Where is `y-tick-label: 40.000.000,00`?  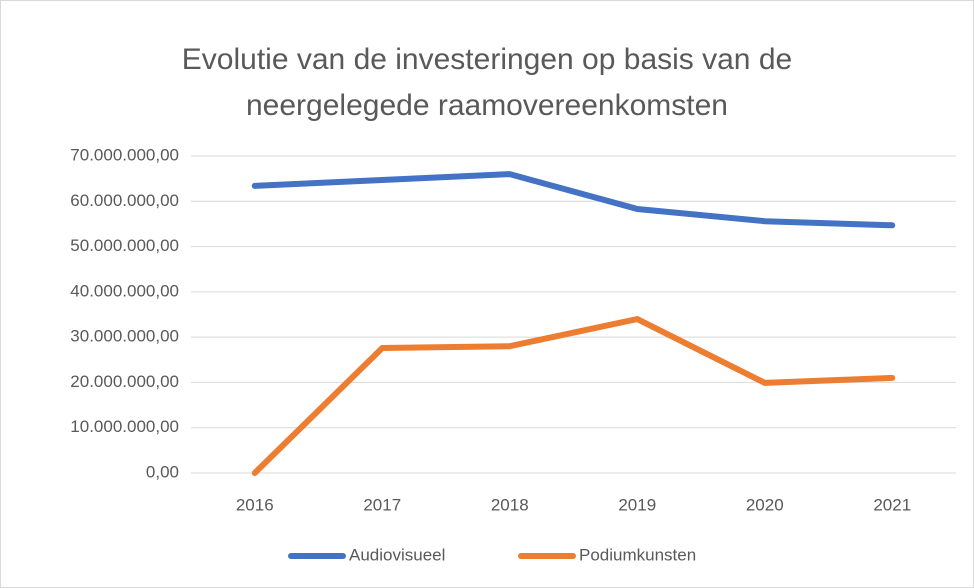 y-tick-label: 40.000.000,00 is located at coordinates (124, 290).